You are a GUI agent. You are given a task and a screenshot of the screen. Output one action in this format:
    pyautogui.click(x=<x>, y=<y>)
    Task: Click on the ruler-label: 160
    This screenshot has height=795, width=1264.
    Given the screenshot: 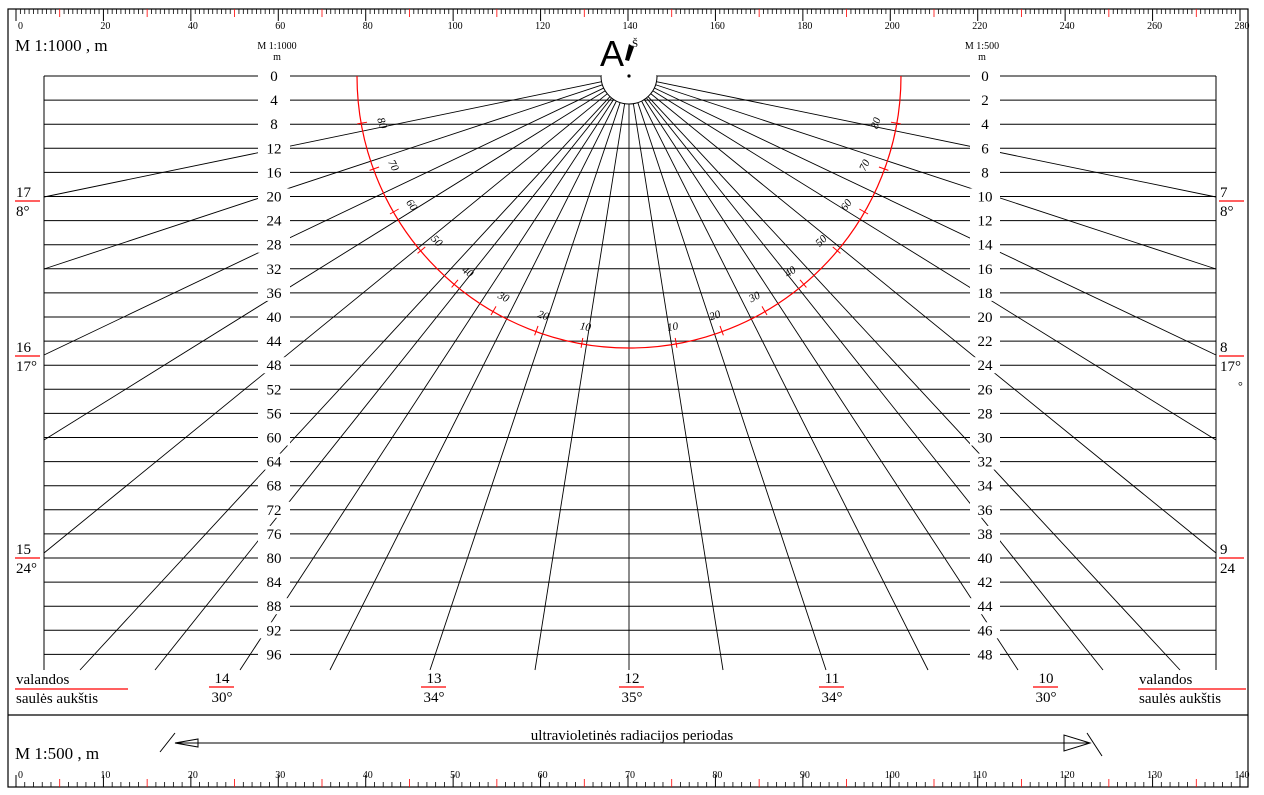 What is the action you would take?
    pyautogui.click(x=717, y=26)
    